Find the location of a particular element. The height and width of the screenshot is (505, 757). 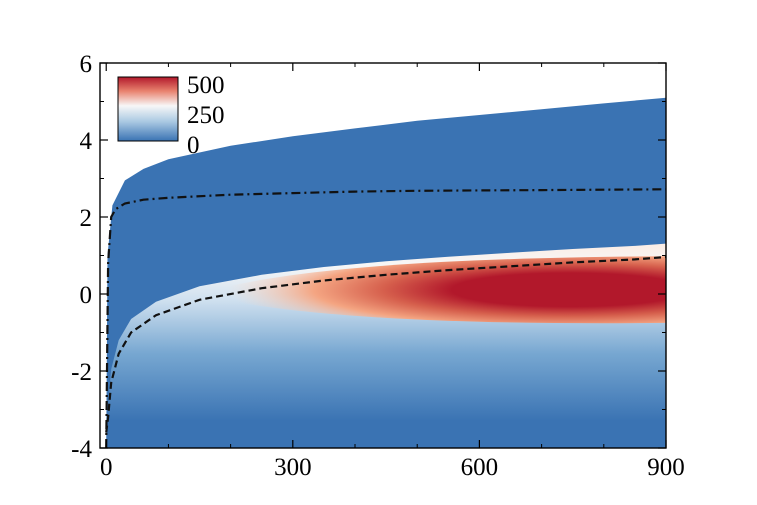

y-tick-label: 0 is located at coordinates (86, 295).